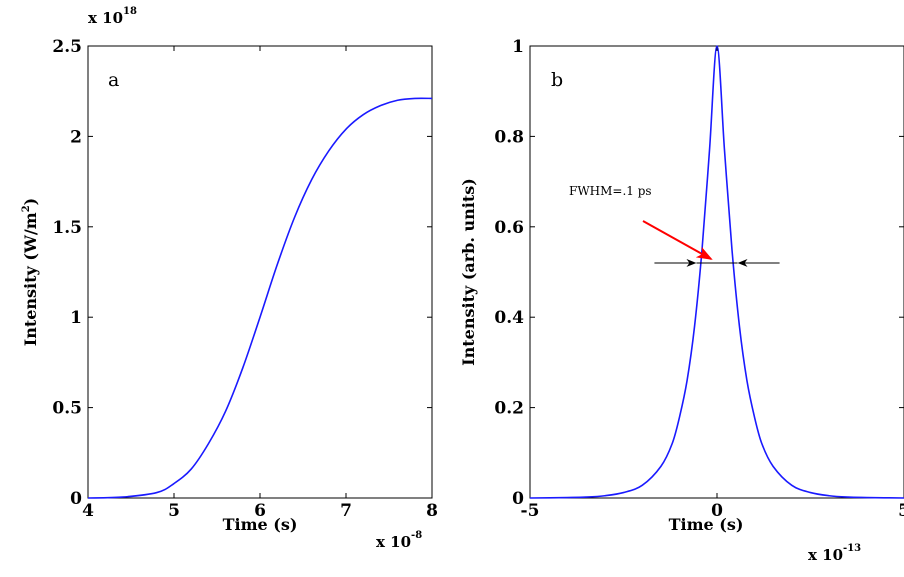 This screenshot has height=577, width=904. What do you see at coordinates (509, 137) in the screenshot?
I see `y-tick-label: 0.8` at bounding box center [509, 137].